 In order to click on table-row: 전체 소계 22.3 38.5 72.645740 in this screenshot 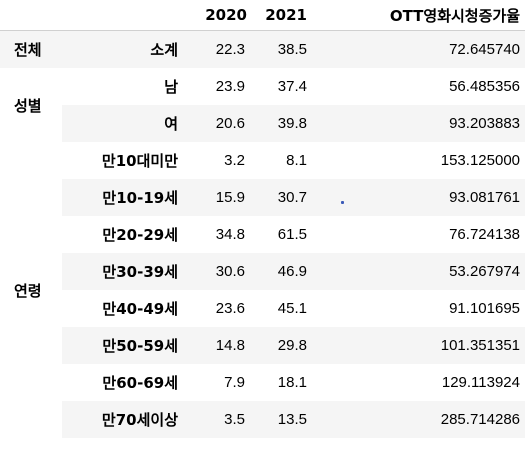, I will do `click(262, 49)`.